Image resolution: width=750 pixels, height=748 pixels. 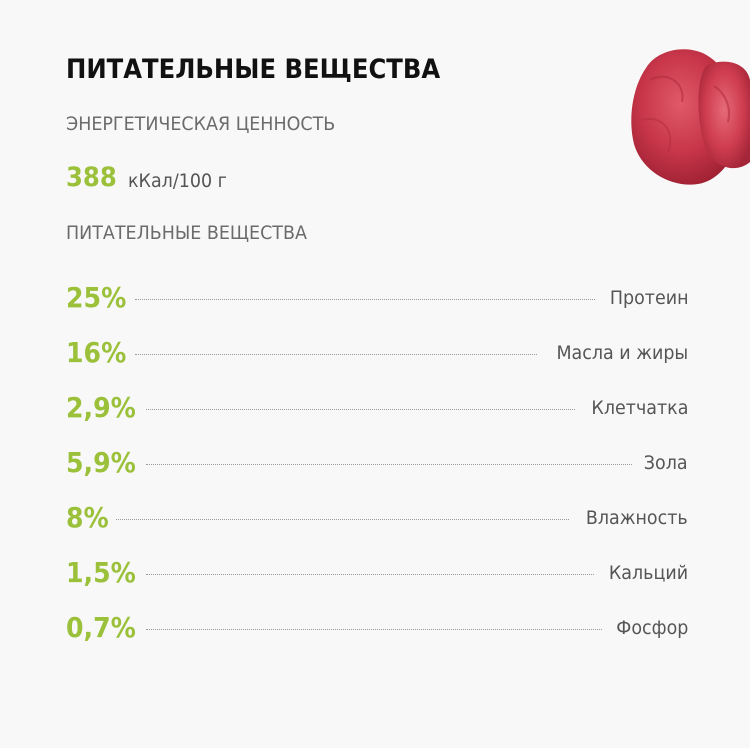 I want to click on nutrient-name: Влажность, so click(x=637, y=517).